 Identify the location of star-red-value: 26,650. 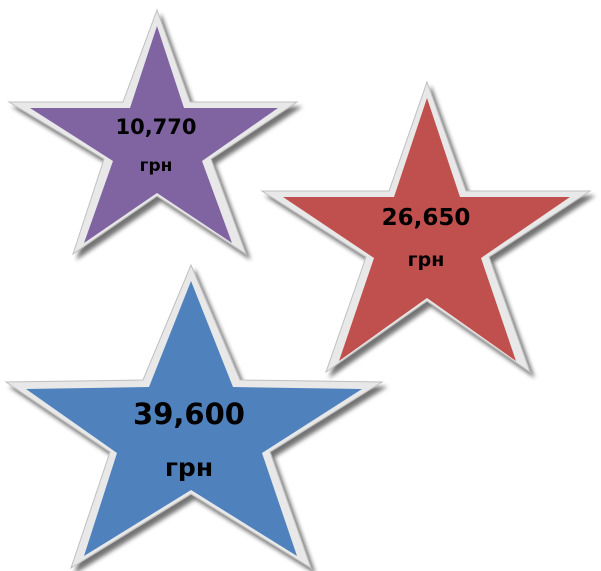
(426, 218).